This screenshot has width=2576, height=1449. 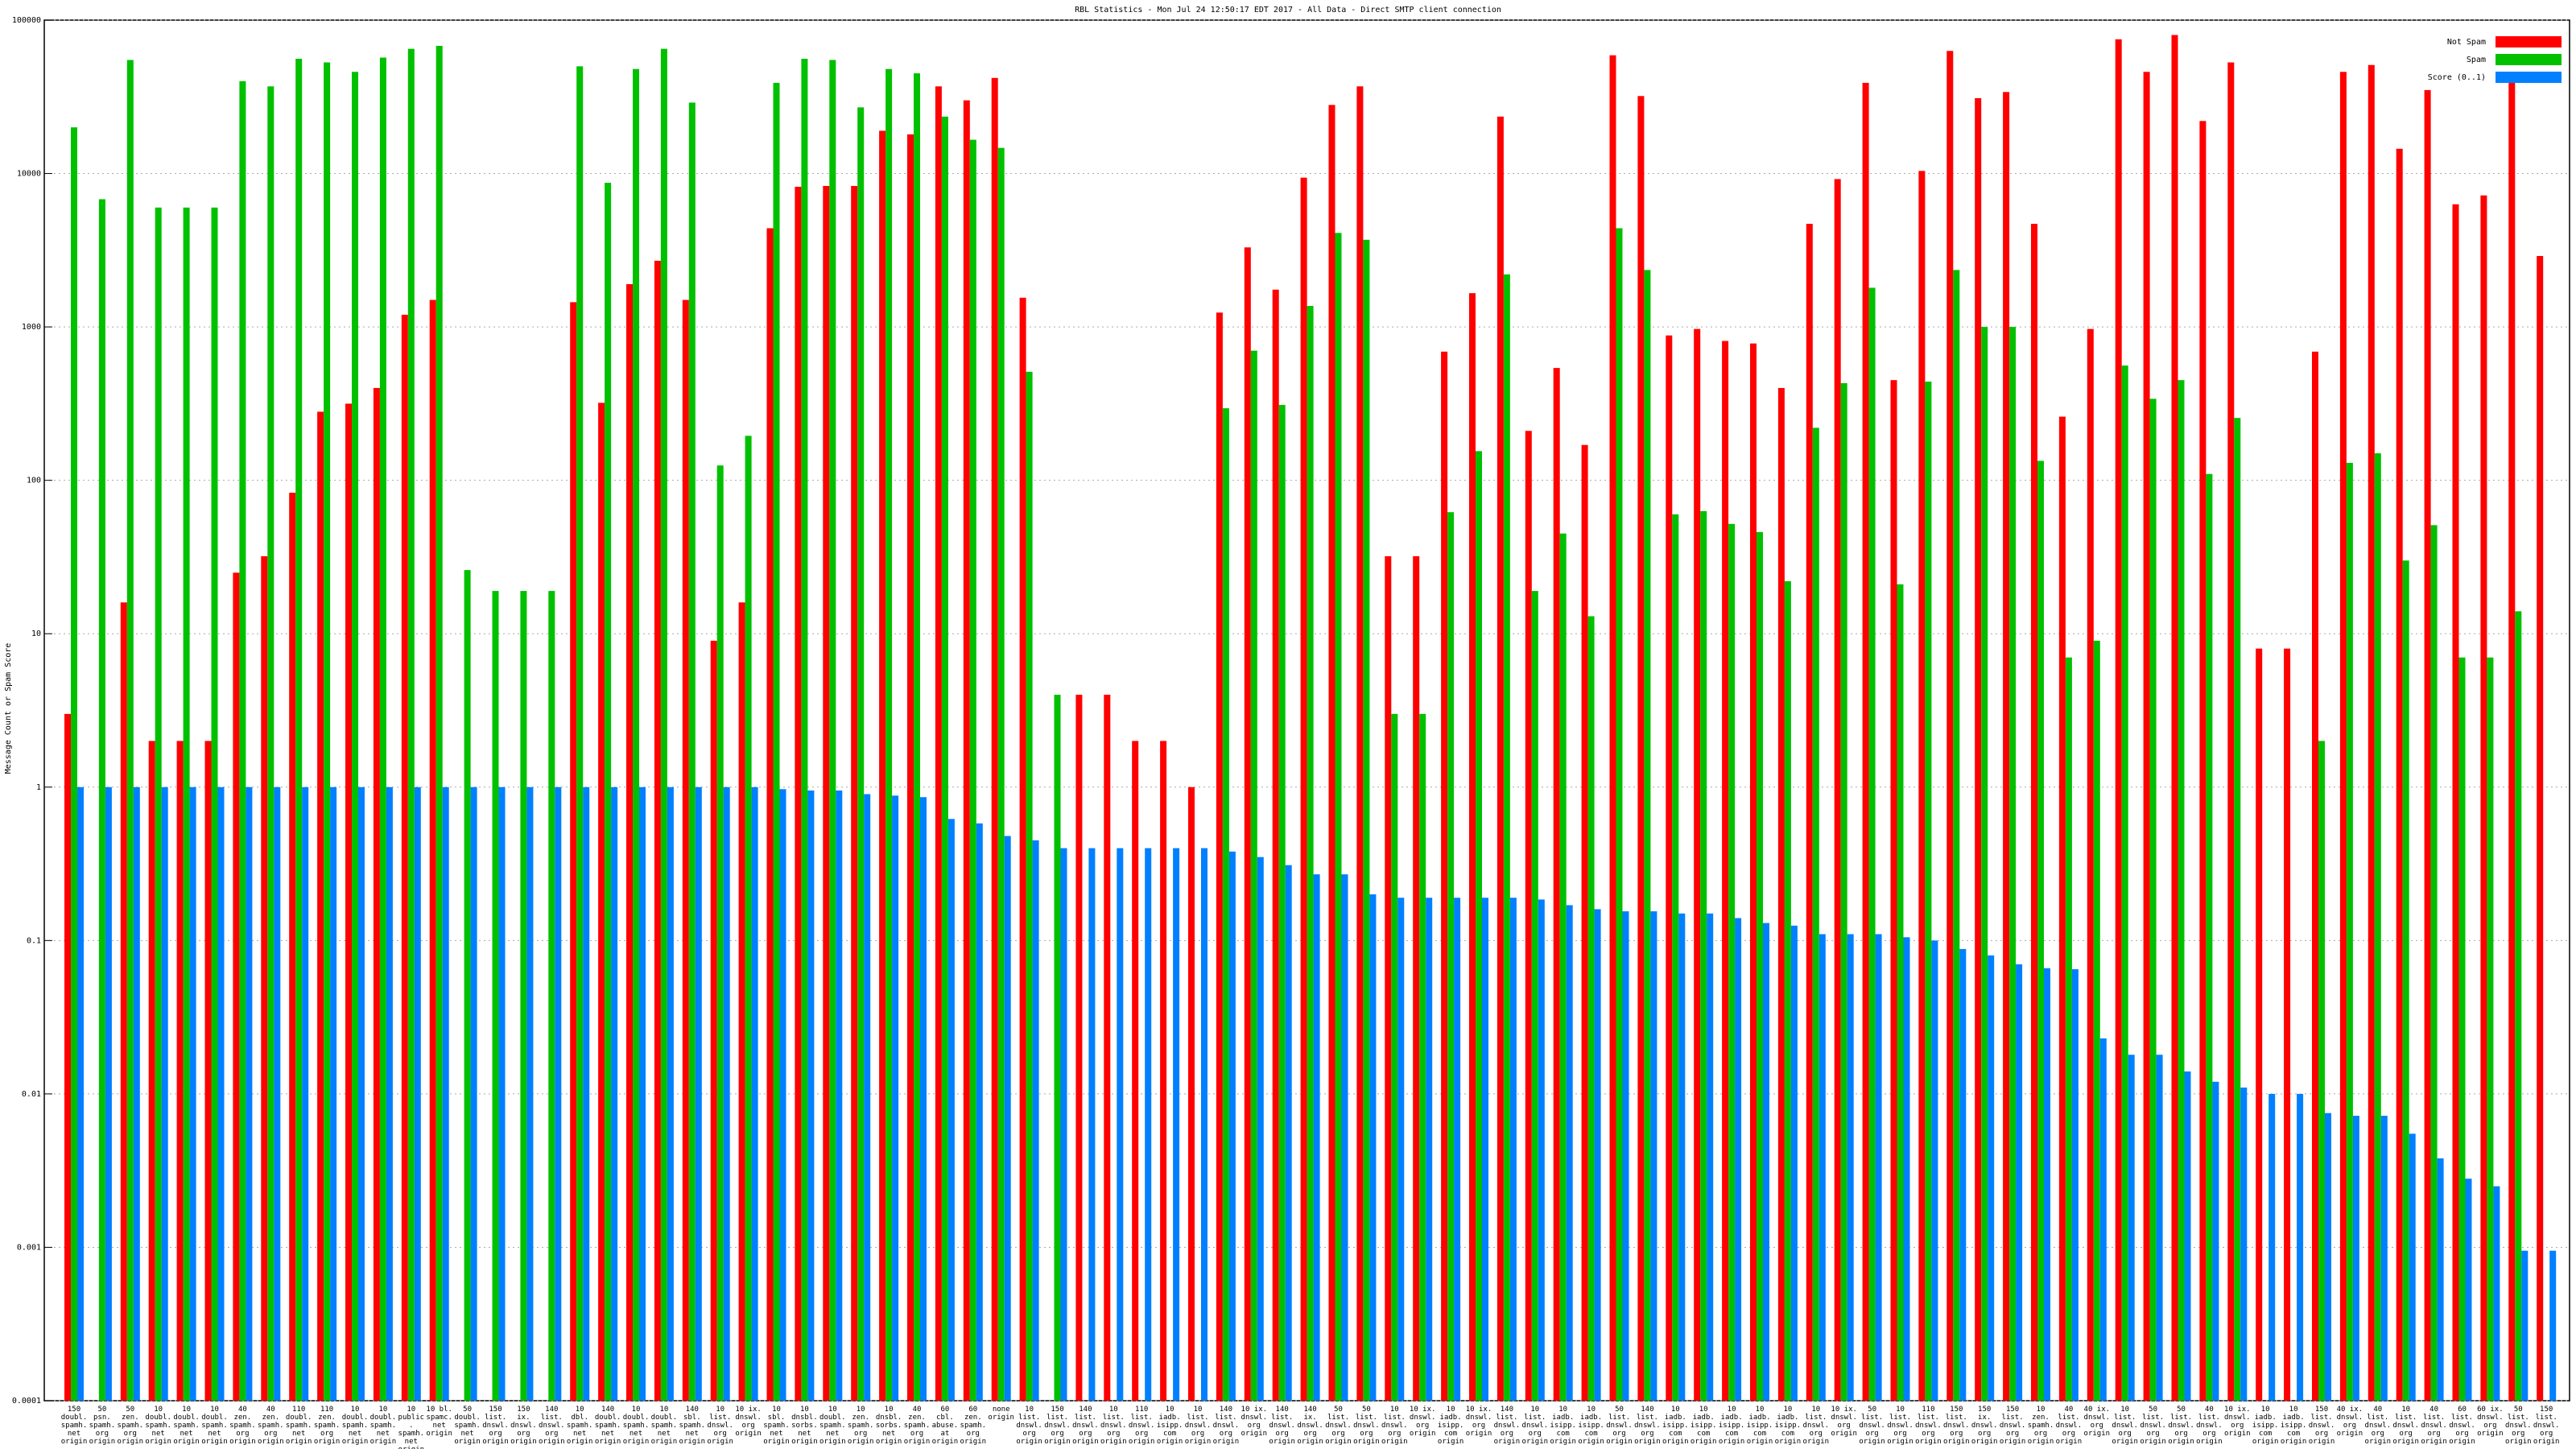 What do you see at coordinates (74, 1426) in the screenshot?
I see `x-tick-label: 150 doubl. spamh. net origin` at bounding box center [74, 1426].